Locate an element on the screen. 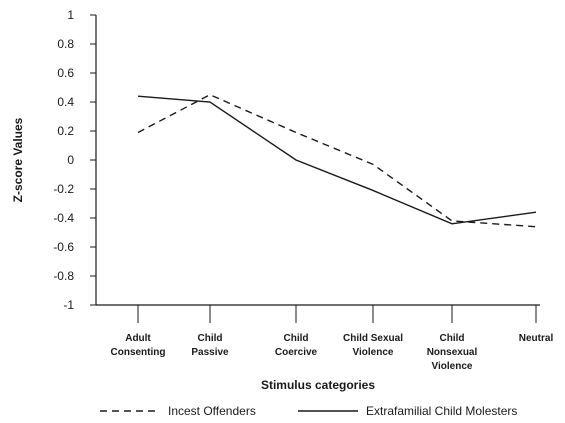 This screenshot has height=423, width=565. y-tick-label: 0.8 is located at coordinates (65, 44).